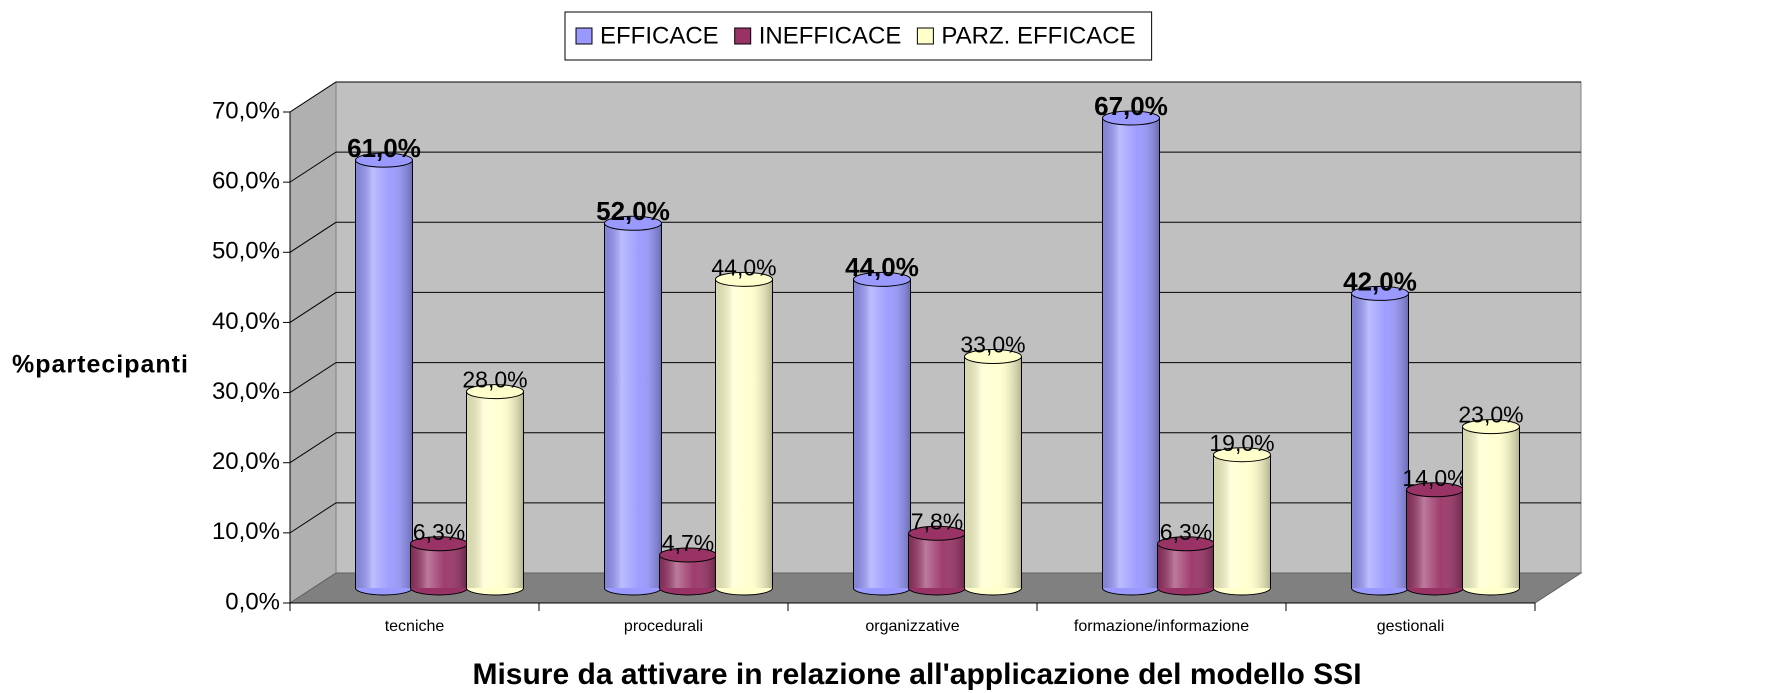  I want to click on y-tick-label: 10,0%, so click(246, 531).